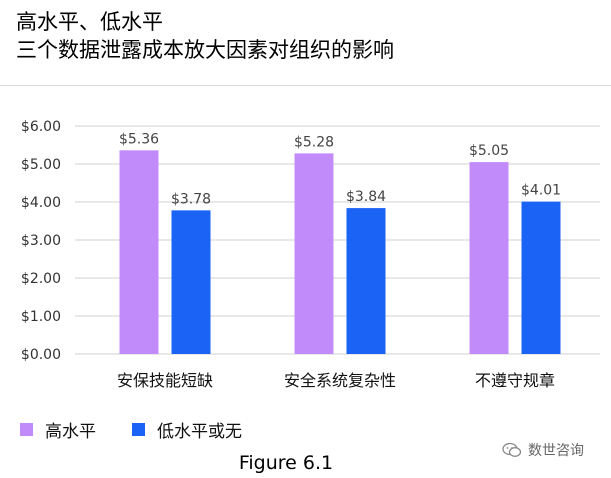 The image size is (611, 478). What do you see at coordinates (165, 380) in the screenshot?
I see `x-tick-label: 安保技能短缺` at bounding box center [165, 380].